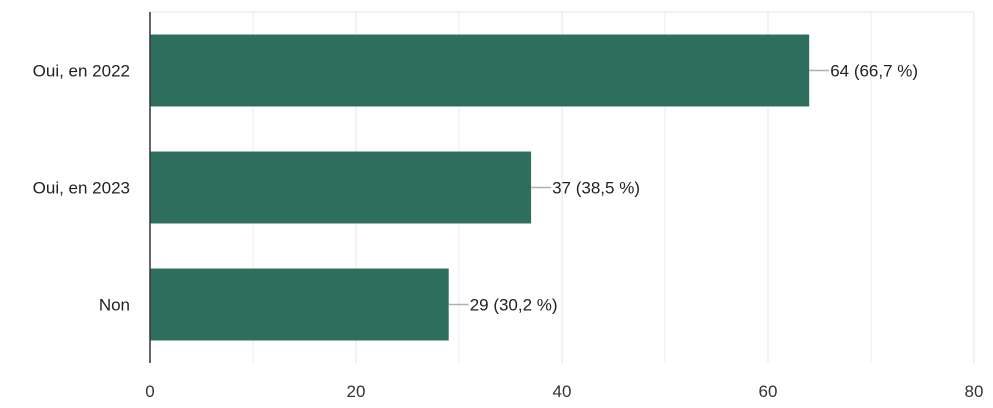 Image resolution: width=993 pixels, height=408 pixels. I want to click on category-label-2: Oui, en 2023, so click(81, 188).